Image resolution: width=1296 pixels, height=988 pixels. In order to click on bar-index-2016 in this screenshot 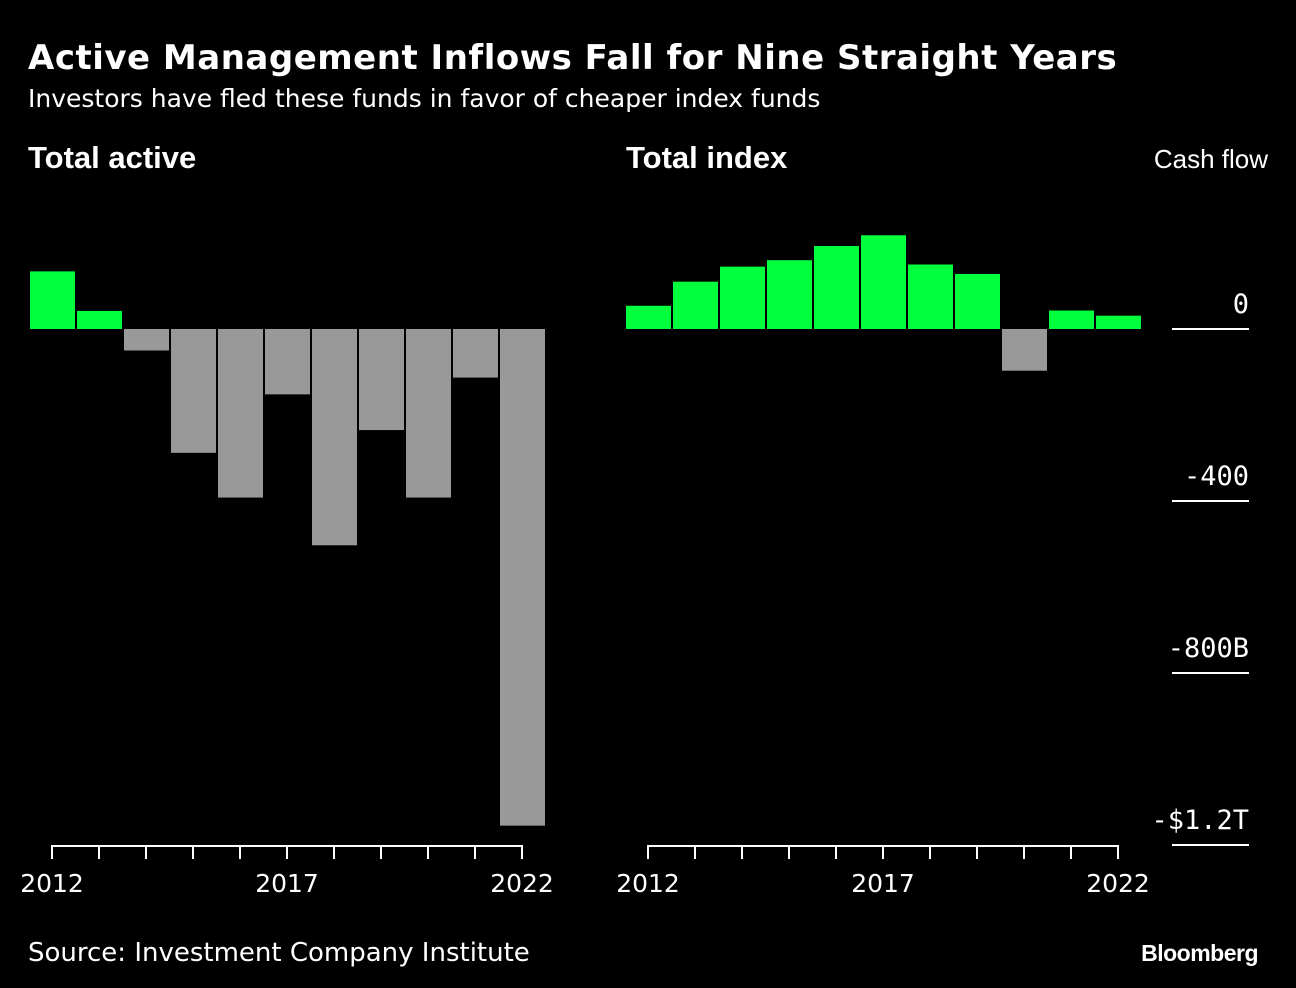, I will do `click(836, 287)`.